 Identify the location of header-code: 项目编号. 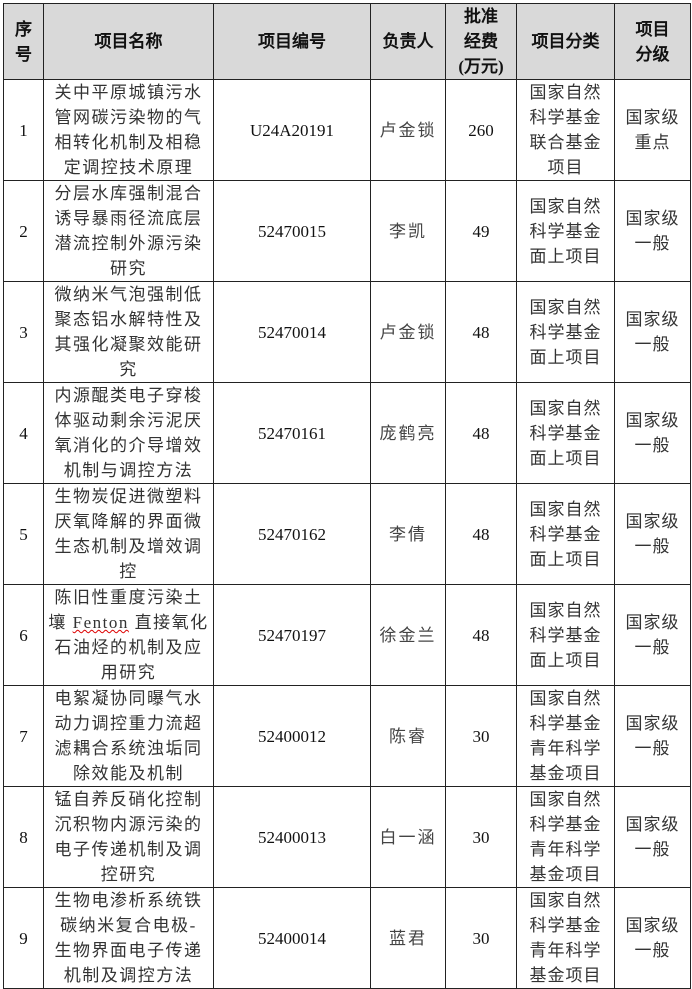
(292, 41).